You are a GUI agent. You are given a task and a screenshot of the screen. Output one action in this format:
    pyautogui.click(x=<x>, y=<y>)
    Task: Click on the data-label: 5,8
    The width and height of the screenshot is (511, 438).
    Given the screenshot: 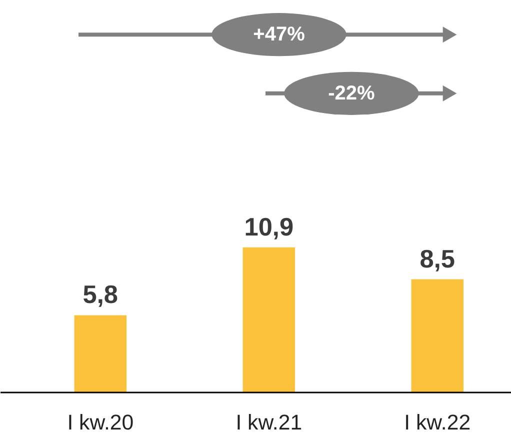 What is the action you would take?
    pyautogui.click(x=100, y=295)
    